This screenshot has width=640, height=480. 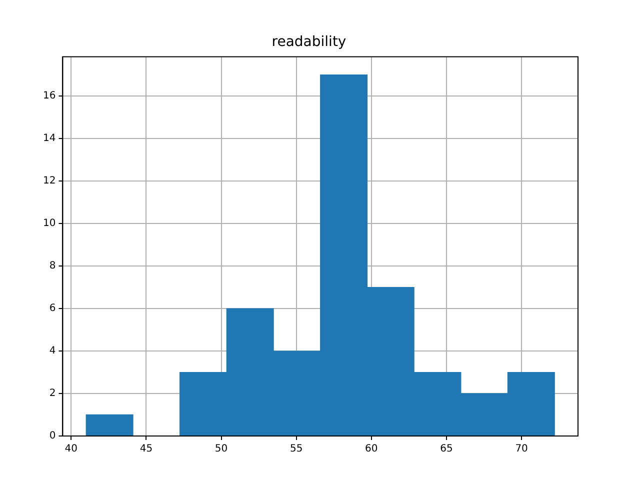 I want to click on x-tick-label: 50, so click(x=221, y=449).